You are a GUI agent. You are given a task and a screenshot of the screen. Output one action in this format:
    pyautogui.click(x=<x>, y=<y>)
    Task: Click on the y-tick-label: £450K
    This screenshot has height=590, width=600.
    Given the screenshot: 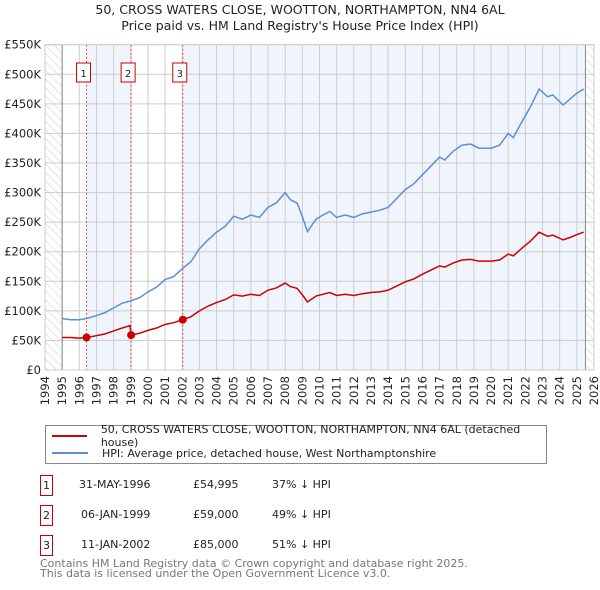 What is the action you would take?
    pyautogui.click(x=22, y=104)
    